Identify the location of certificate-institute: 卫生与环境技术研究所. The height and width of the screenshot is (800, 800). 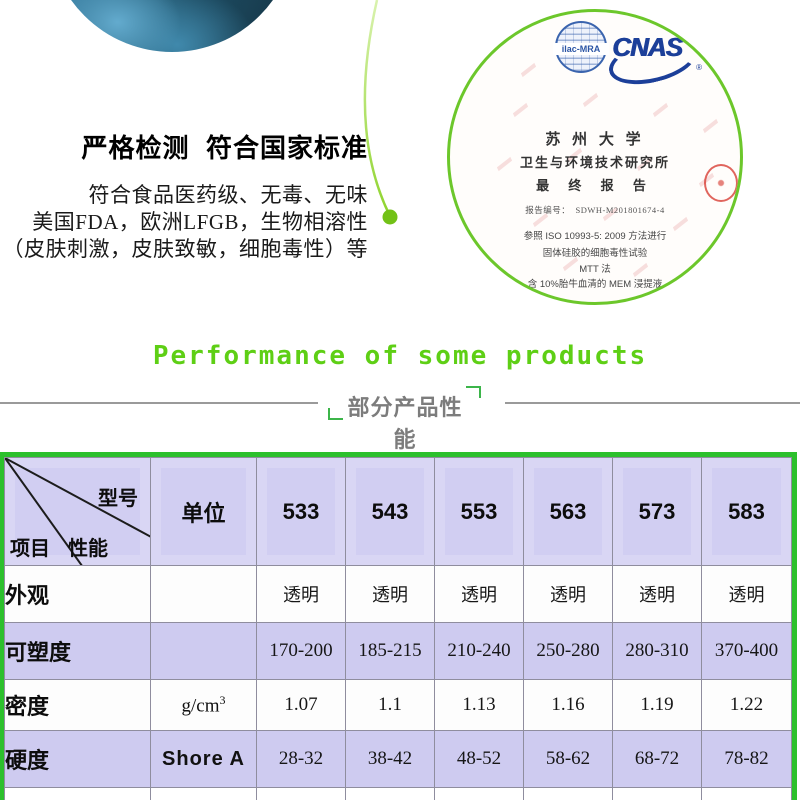
(594, 162).